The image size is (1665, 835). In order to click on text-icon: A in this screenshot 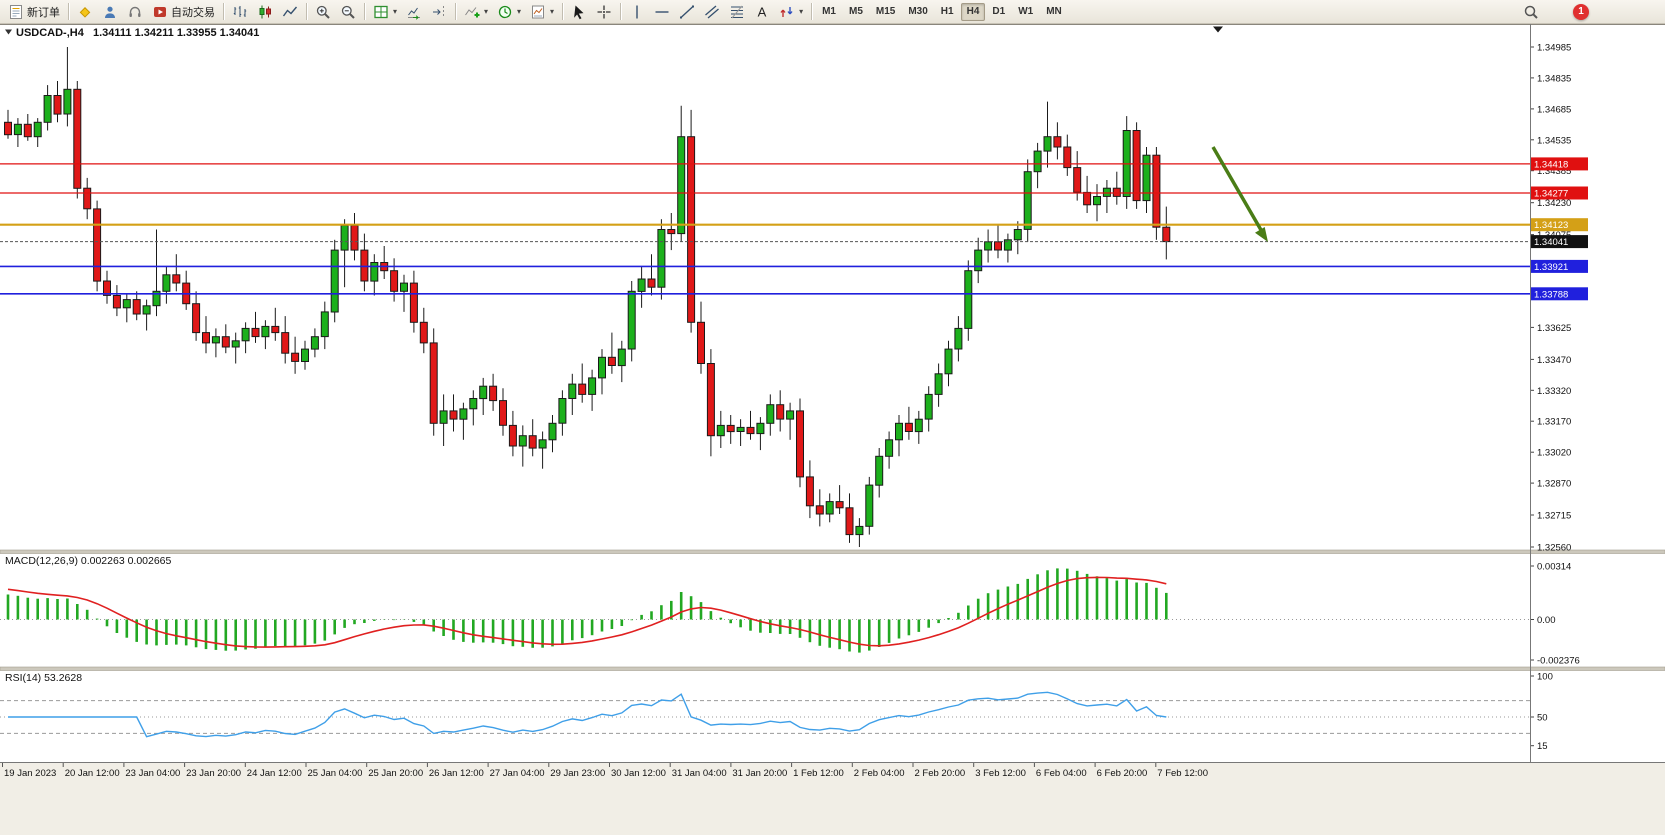, I will do `click(762, 11)`.